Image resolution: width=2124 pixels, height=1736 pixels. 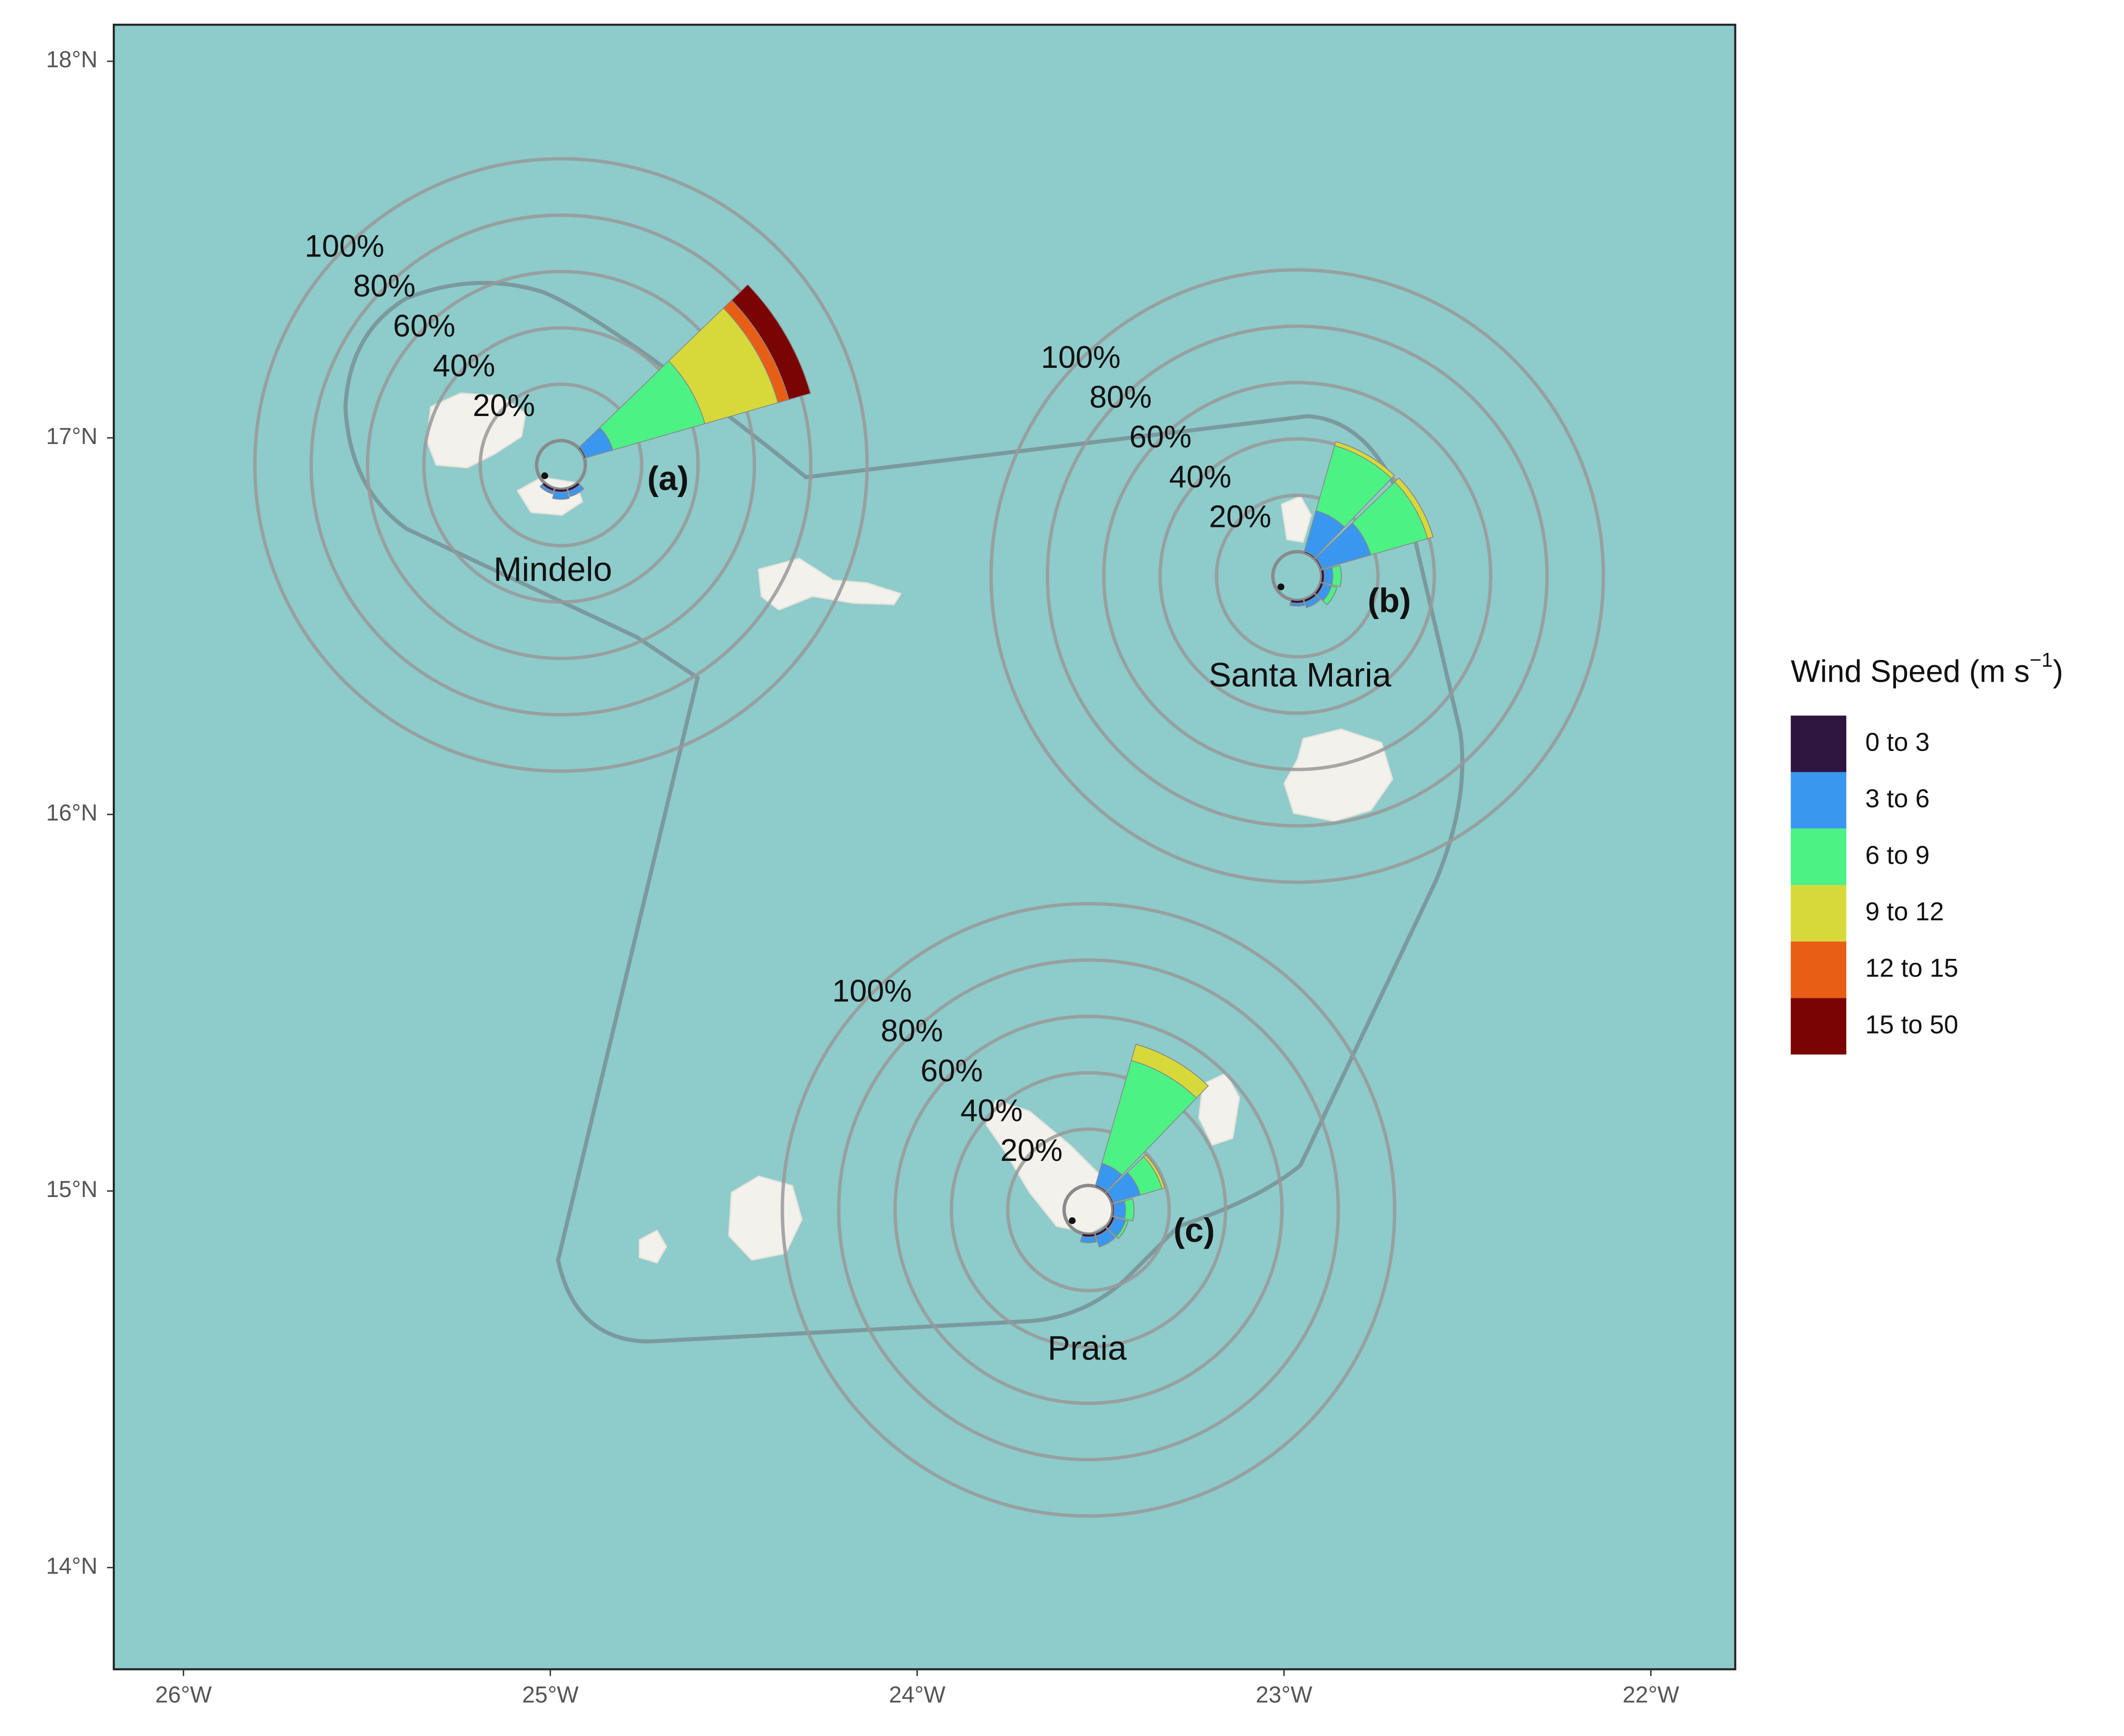 What do you see at coordinates (72, 1566) in the screenshot?
I see `y-tick-label: 14°N` at bounding box center [72, 1566].